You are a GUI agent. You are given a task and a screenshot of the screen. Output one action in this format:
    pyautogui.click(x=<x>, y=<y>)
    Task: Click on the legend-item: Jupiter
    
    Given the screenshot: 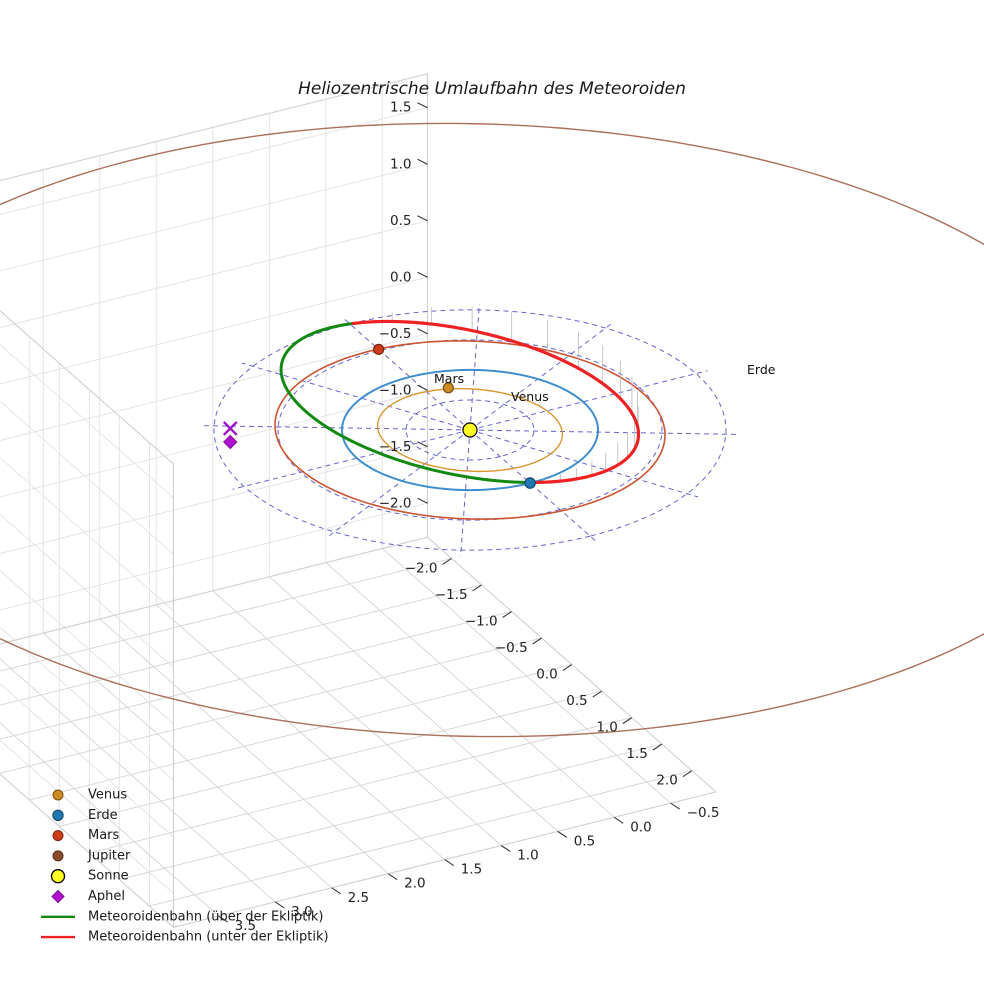 What is the action you would take?
    pyautogui.click(x=91, y=855)
    